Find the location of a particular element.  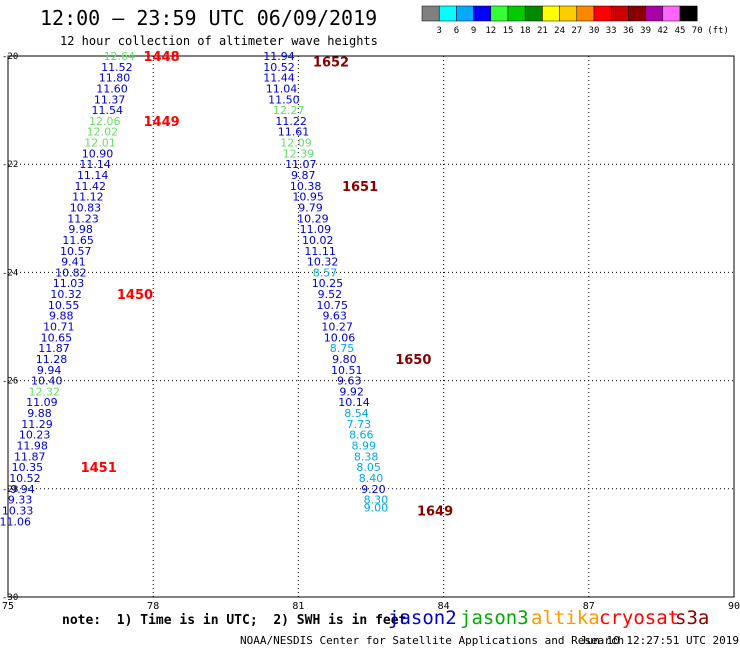

colorbar-label: 3 is located at coordinates (438, 31).